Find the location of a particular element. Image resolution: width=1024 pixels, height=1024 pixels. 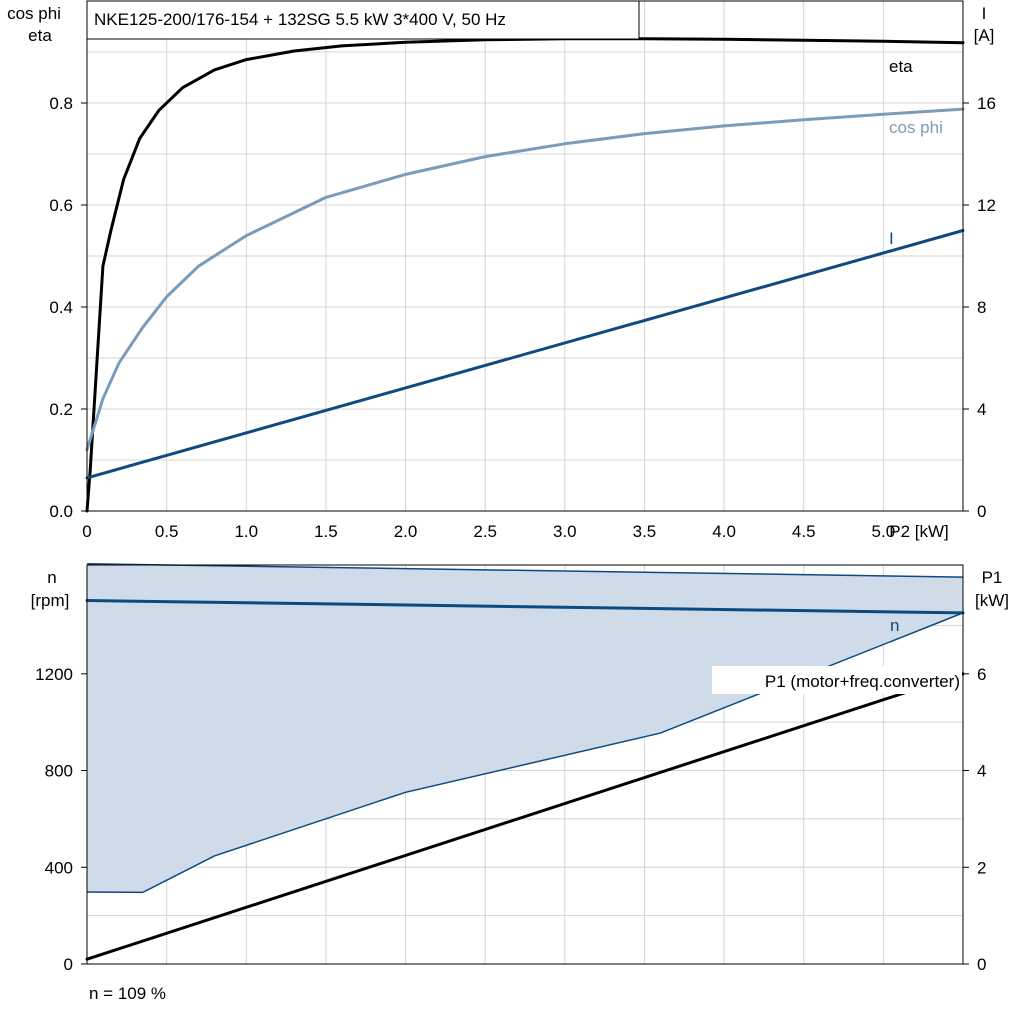

lower-left-axis-label-1: n is located at coordinates (51, 577).